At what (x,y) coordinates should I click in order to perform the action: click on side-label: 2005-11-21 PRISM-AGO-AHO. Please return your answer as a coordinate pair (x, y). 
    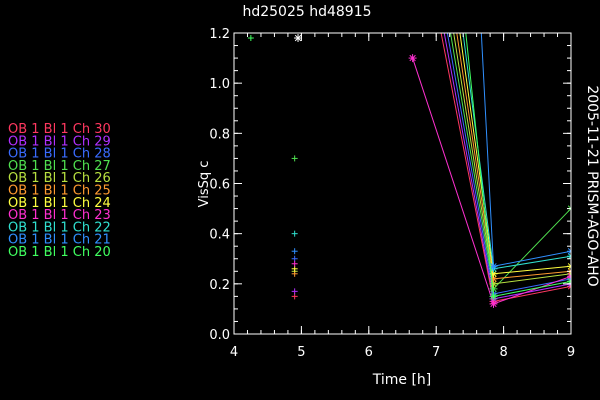
    Looking at the image, I should click on (592, 185).